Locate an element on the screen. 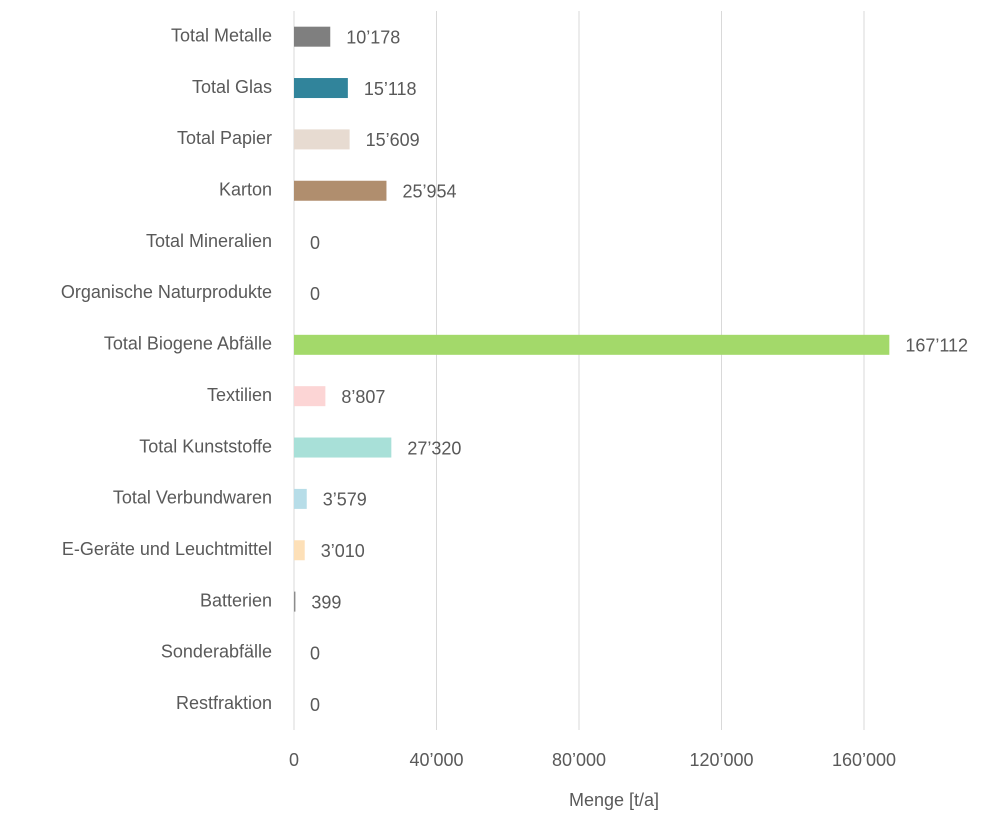 The height and width of the screenshot is (814, 989). value-label: 10’178 is located at coordinates (373, 37).